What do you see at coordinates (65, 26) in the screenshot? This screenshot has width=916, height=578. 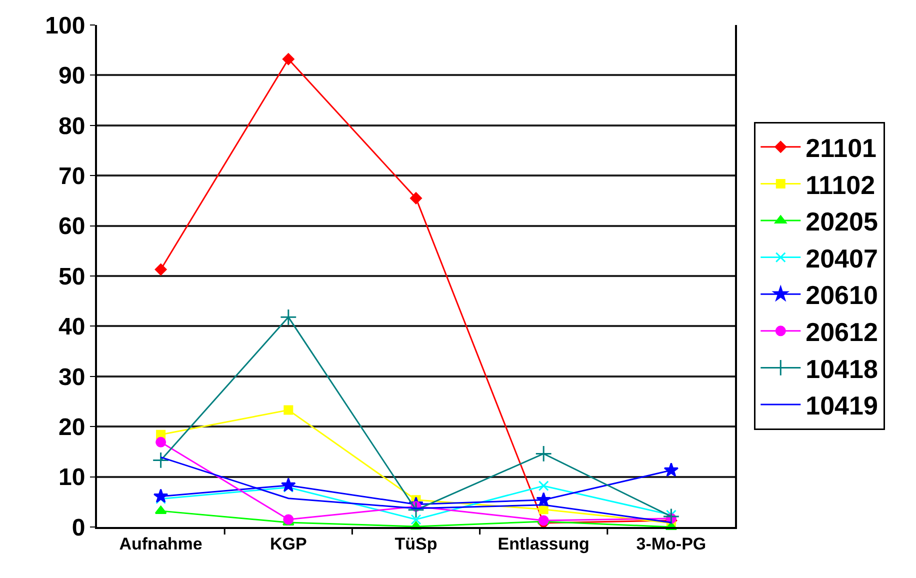 I see `y-tick-label: 100` at bounding box center [65, 26].